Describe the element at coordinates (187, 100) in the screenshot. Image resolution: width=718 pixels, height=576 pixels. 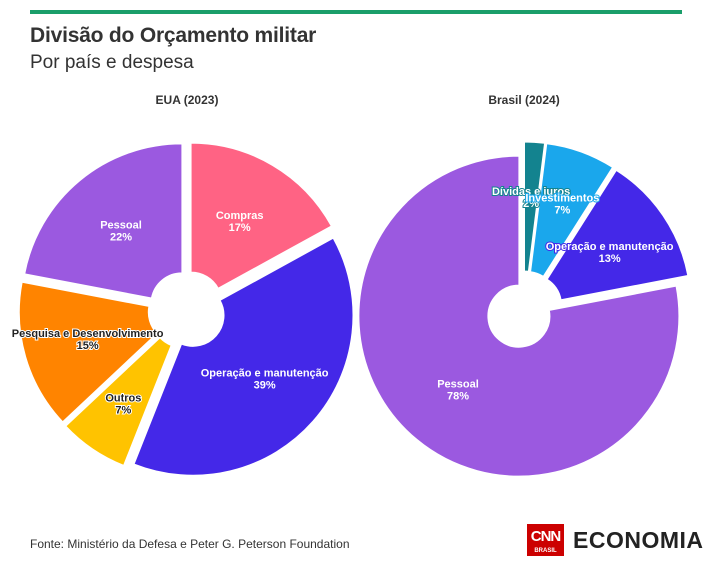
I see `pie-title-eua: EUA (2023)` at that location.